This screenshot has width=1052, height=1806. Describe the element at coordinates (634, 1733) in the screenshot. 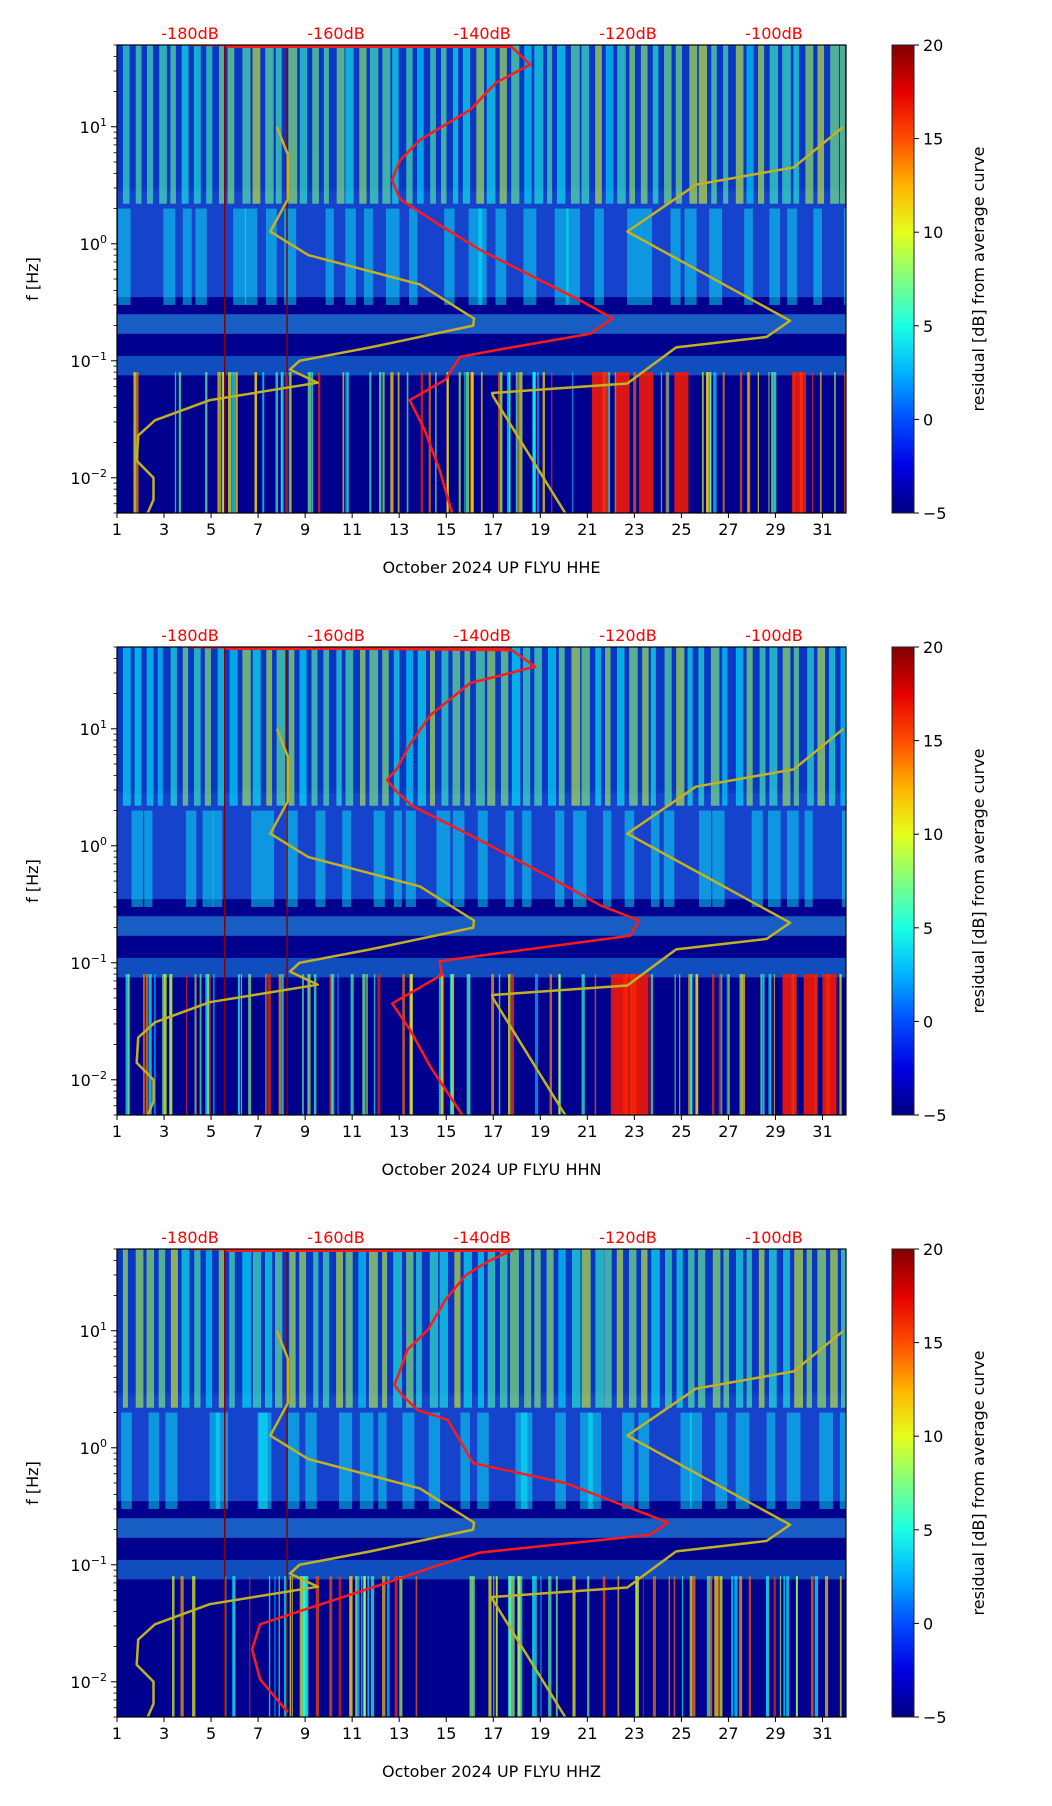

I see `x-tick-label: 23` at that location.